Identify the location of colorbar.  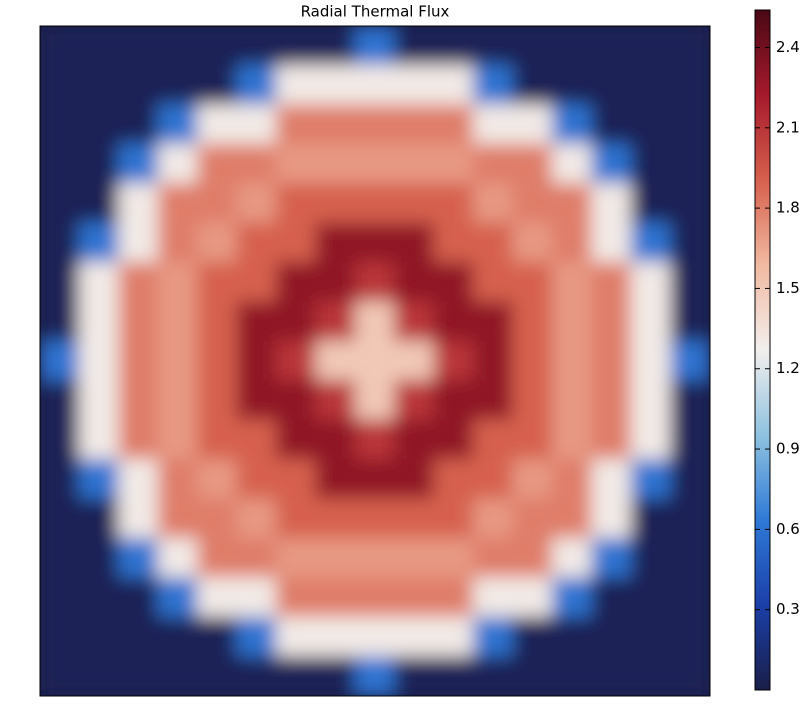
(762, 350).